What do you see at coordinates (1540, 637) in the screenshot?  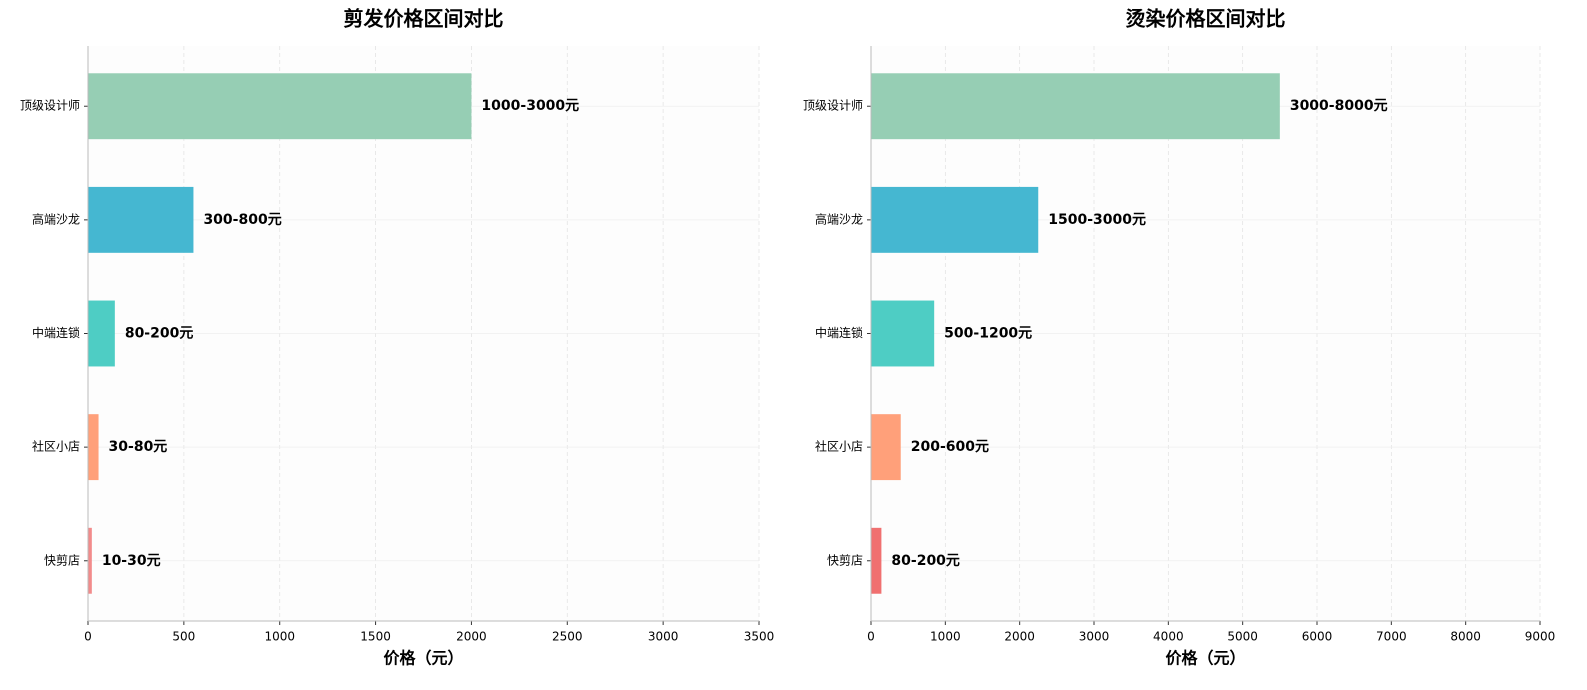 I see `x-tick-label: 9000` at bounding box center [1540, 637].